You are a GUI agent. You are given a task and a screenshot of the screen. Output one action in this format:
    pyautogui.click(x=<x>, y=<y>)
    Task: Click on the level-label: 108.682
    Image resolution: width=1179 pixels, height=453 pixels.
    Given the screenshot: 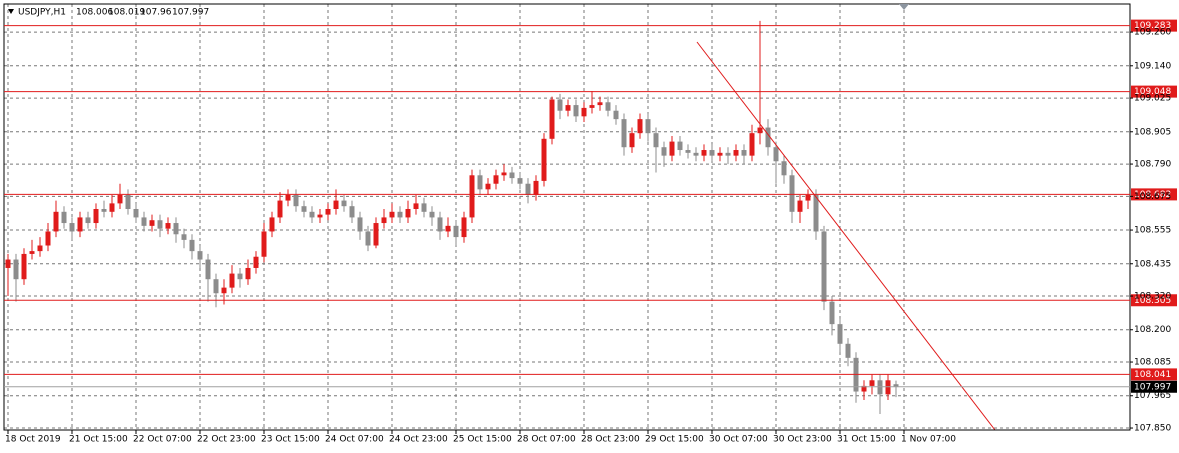 What is the action you would take?
    pyautogui.click(x=1152, y=195)
    